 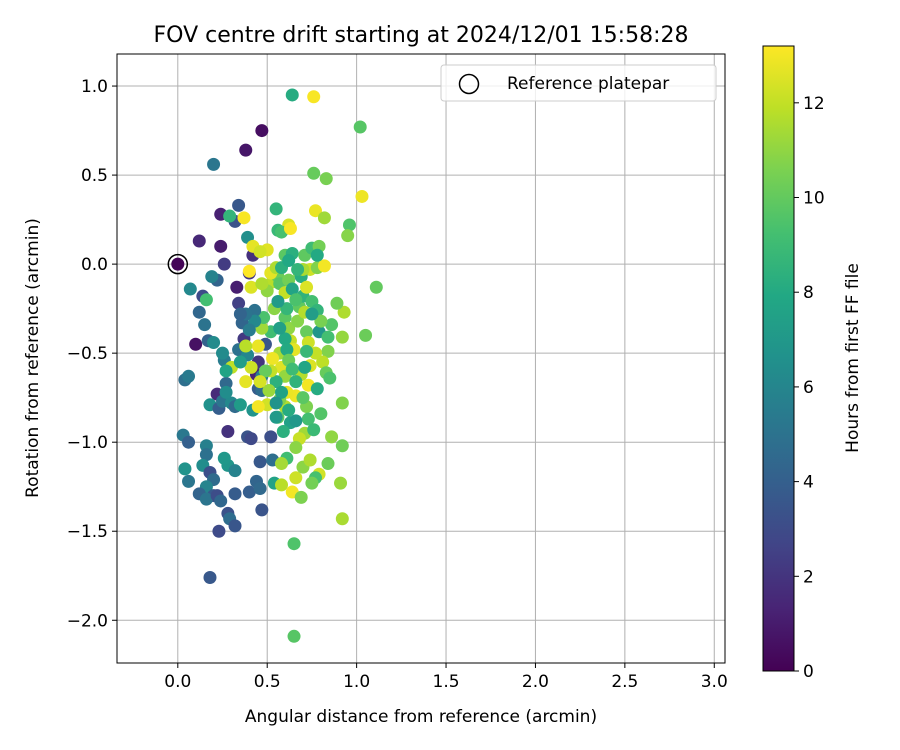 I want to click on y-axis-label: Rotation from reference (arcmin), so click(x=33, y=358).